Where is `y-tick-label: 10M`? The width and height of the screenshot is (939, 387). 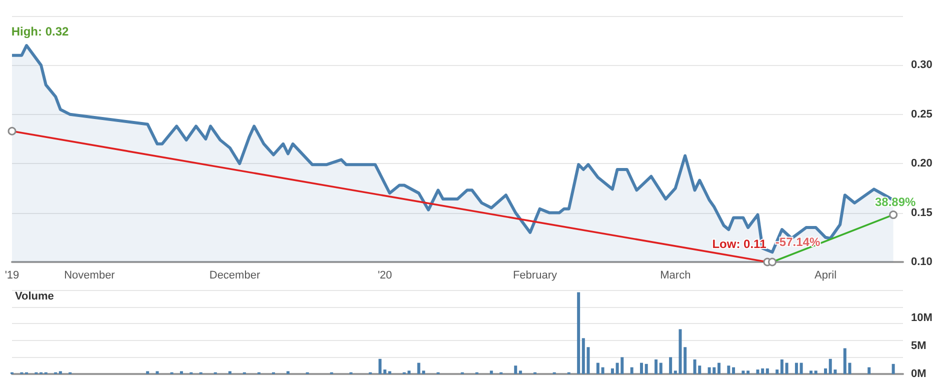
y-tick-label: 10M is located at coordinates (921, 318).